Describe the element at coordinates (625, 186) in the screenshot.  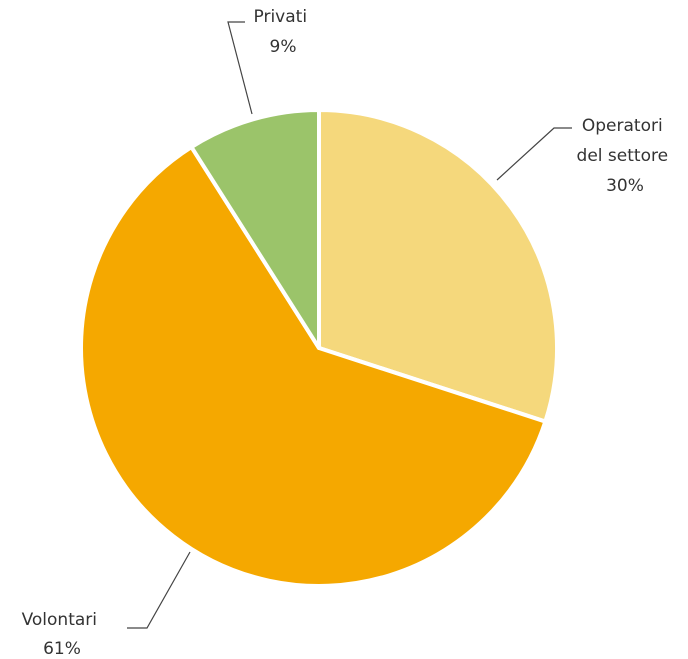
I see `slice-value-operatori: 30%` at that location.